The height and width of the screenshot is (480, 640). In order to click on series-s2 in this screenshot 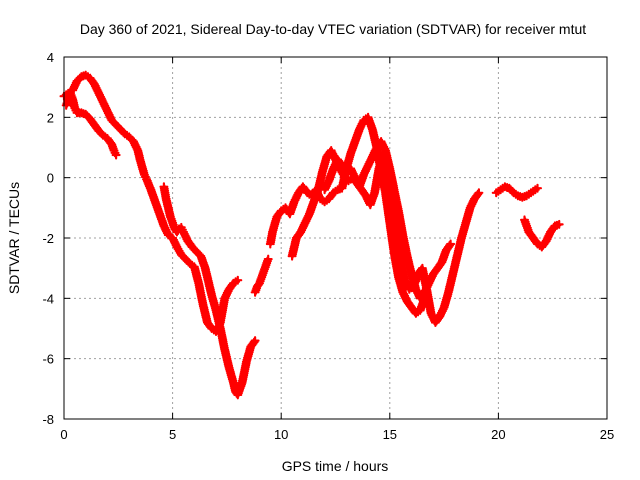, I will do `click(91, 124)`.